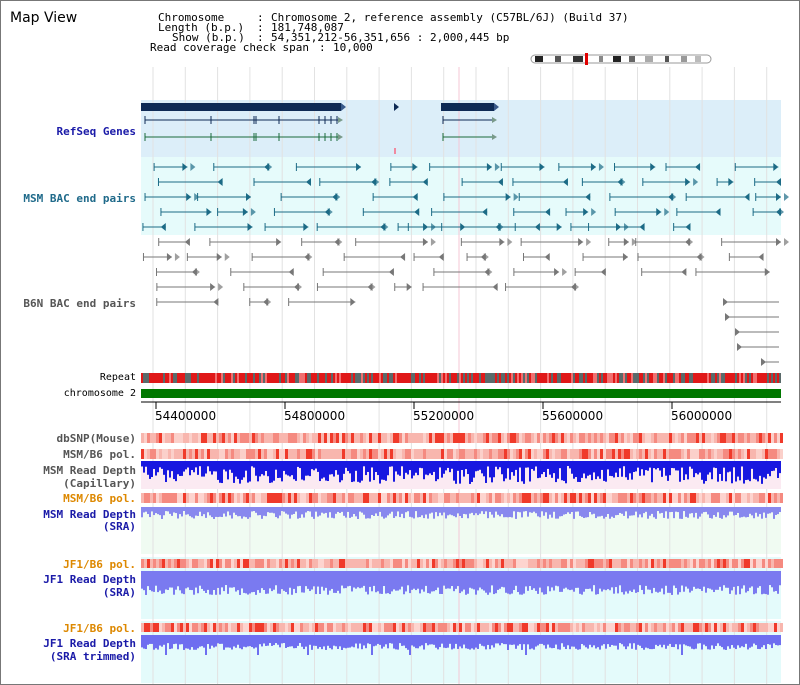 Image resolution: width=800 pixels, height=685 pixels. I want to click on track-label-msm-depth-capillary: MSM Read Depth, so click(89, 470).